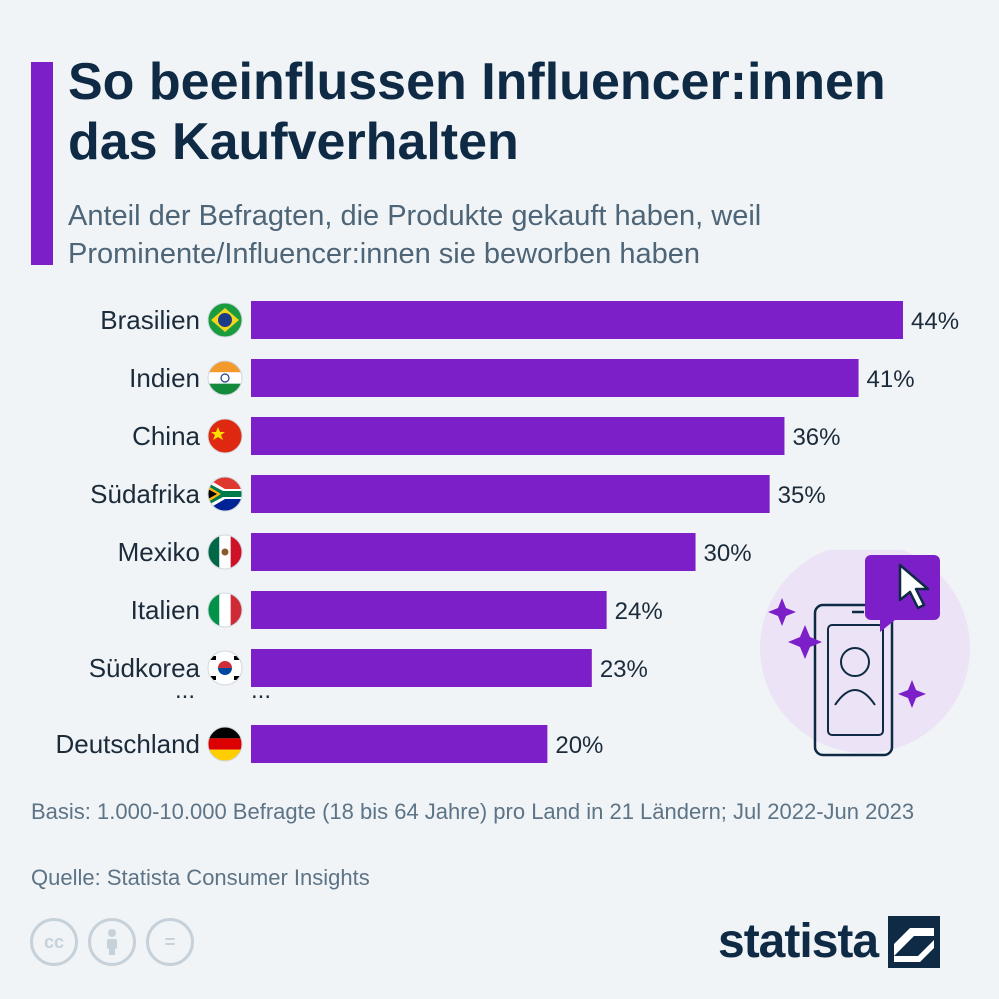 The height and width of the screenshot is (999, 999). Describe the element at coordinates (802, 495) in the screenshot. I see `value-label: 35%` at that location.